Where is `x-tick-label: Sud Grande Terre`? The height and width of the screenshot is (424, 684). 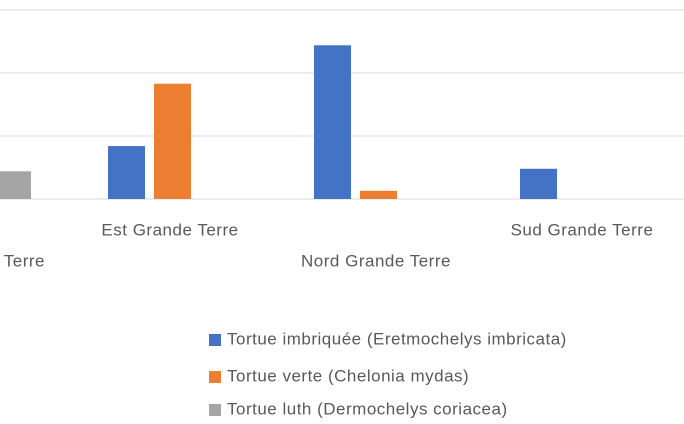 x-tick-label: Sud Grande Terre is located at coordinates (582, 229).